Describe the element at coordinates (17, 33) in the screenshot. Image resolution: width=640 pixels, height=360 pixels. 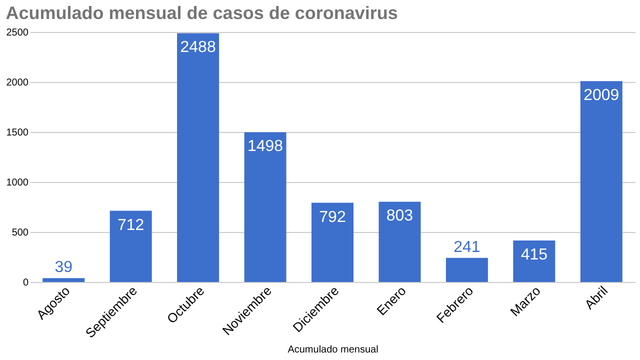
I see `y-tick-label: 2500` at that location.